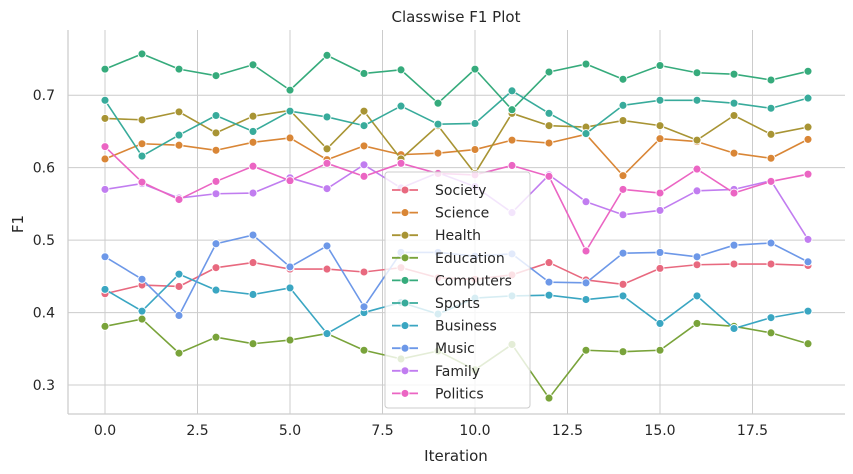  Describe the element at coordinates (448, 259) in the screenshot. I see `legend-item-education: Education` at that location.